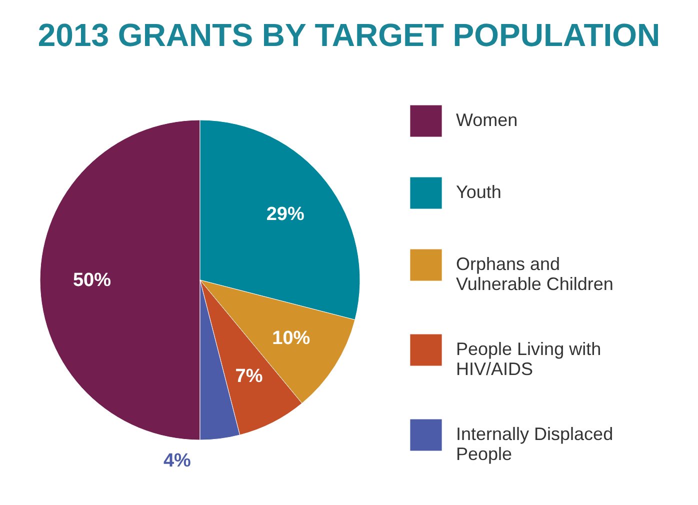 This screenshot has height=505, width=698. I want to click on legend-label: Women, so click(487, 120).